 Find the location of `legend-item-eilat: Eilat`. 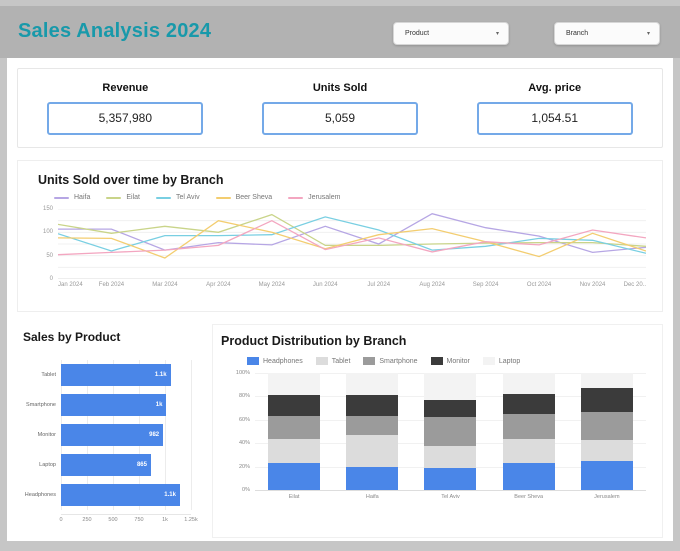

legend-item-eilat: Eilat is located at coordinates (123, 197).